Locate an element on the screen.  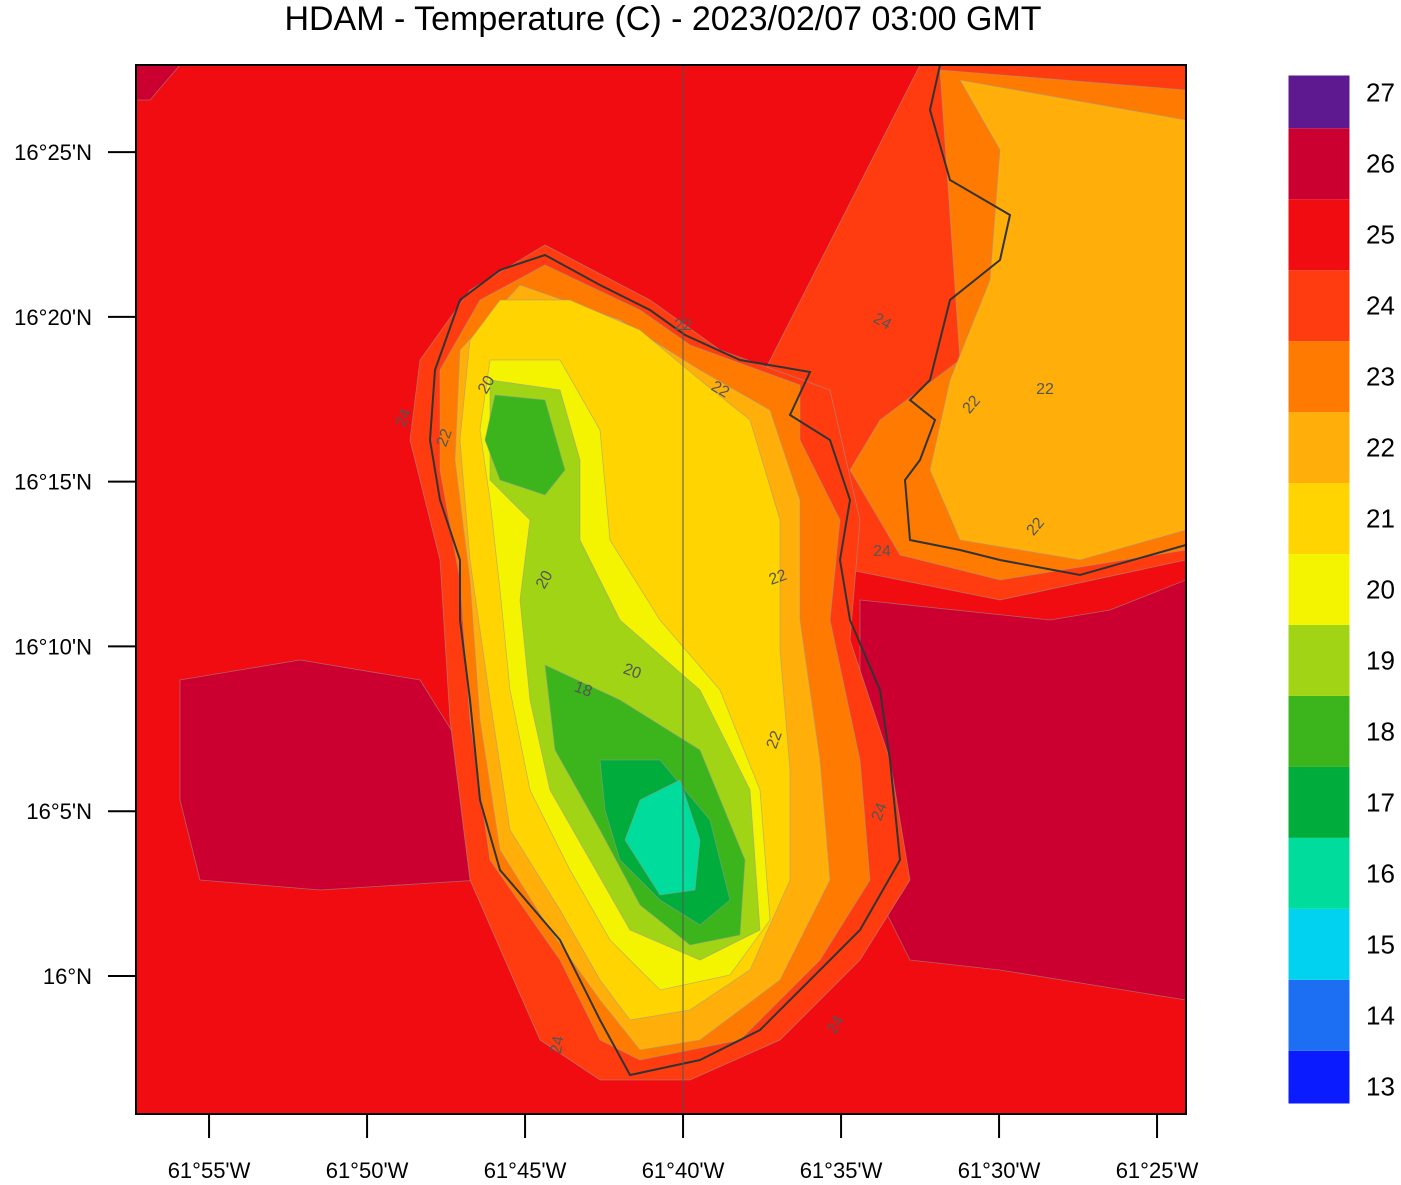
colorbar-label: 24 is located at coordinates (1380, 306).